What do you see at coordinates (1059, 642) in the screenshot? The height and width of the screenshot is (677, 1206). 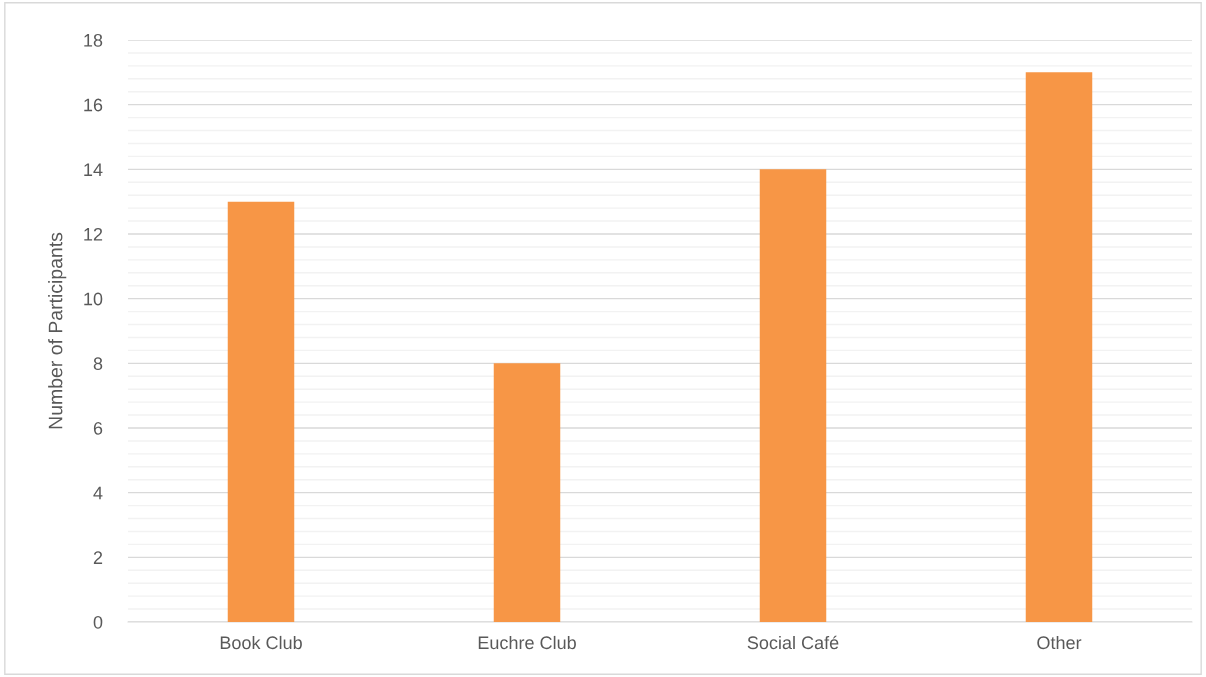 I see `x-tick-label: Other` at bounding box center [1059, 642].